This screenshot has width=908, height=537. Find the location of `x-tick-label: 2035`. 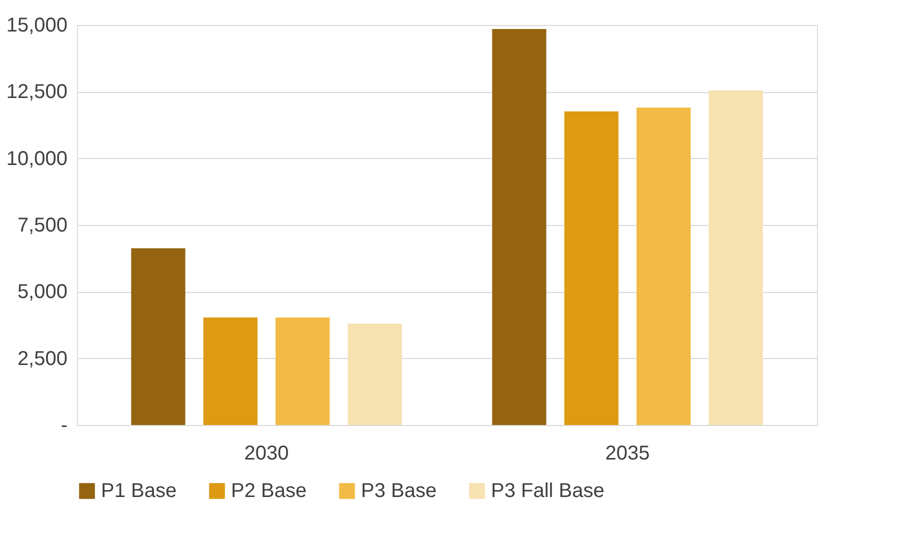

x-tick-label: 2035 is located at coordinates (627, 453).